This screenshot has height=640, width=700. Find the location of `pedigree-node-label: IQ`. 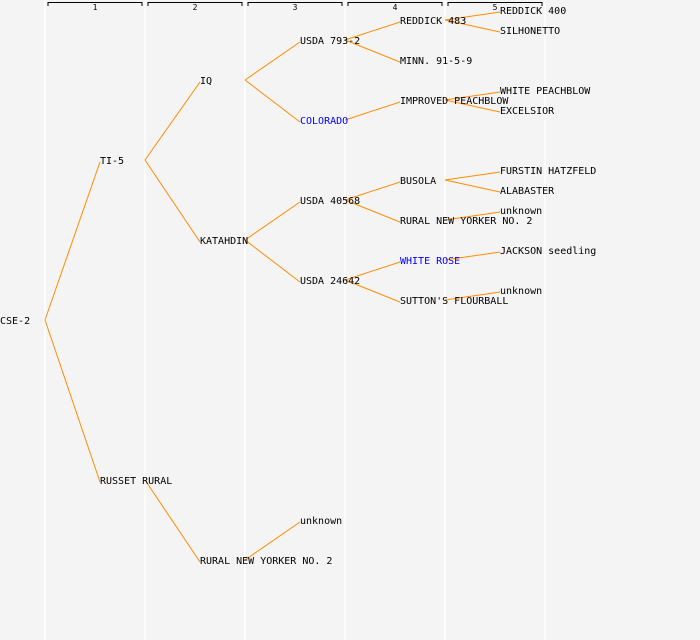

pedigree-node-label: IQ is located at coordinates (206, 81).